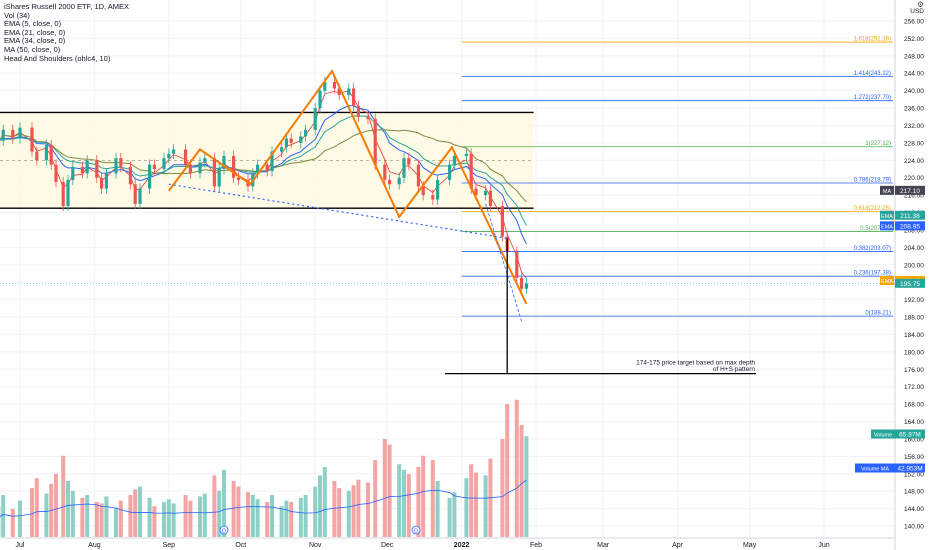 This screenshot has height=550, width=932. What do you see at coordinates (914, 22) in the screenshot?
I see `y-tick-label: 256.00` at bounding box center [914, 22].